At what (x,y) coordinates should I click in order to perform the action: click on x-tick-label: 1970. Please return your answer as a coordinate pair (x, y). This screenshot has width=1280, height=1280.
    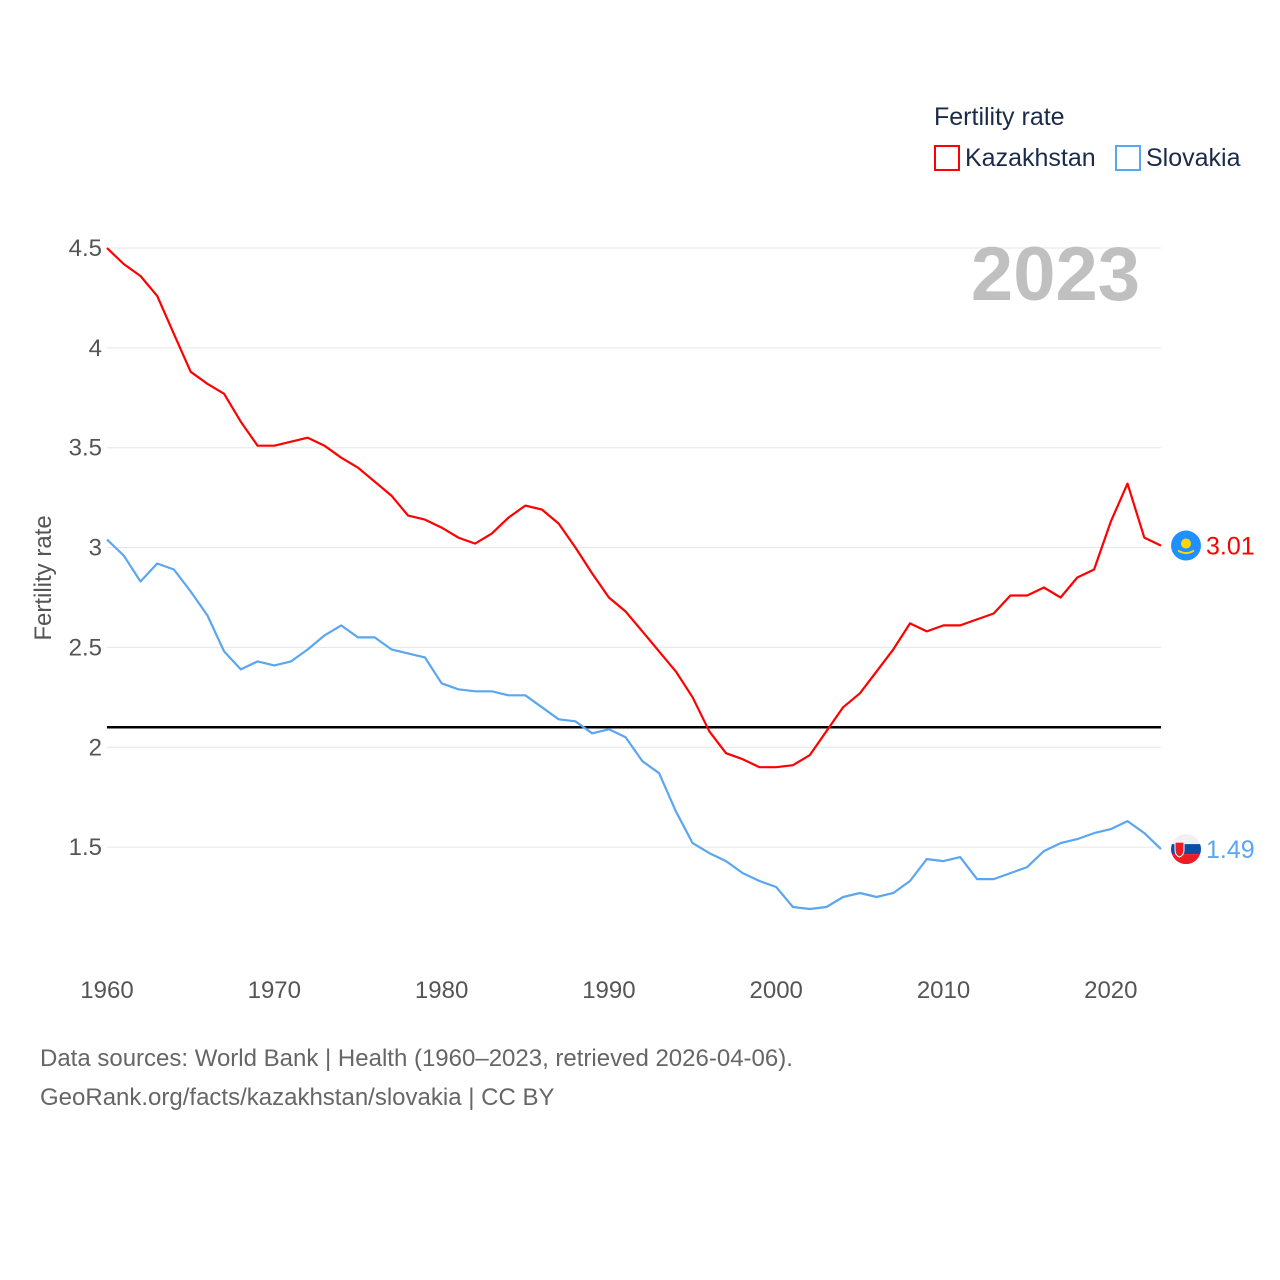
    Looking at the image, I should click on (274, 990).